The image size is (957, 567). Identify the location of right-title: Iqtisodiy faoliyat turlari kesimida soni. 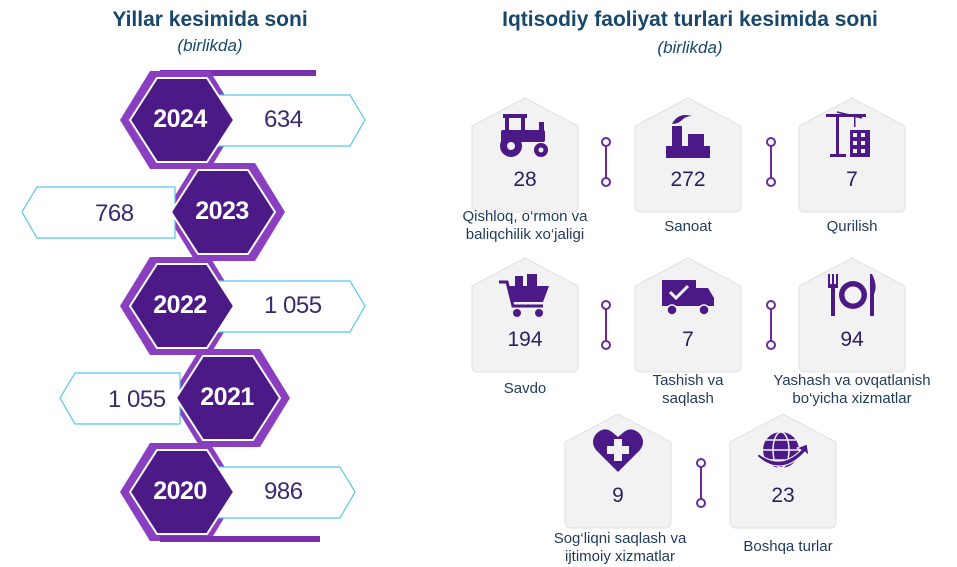
(690, 19).